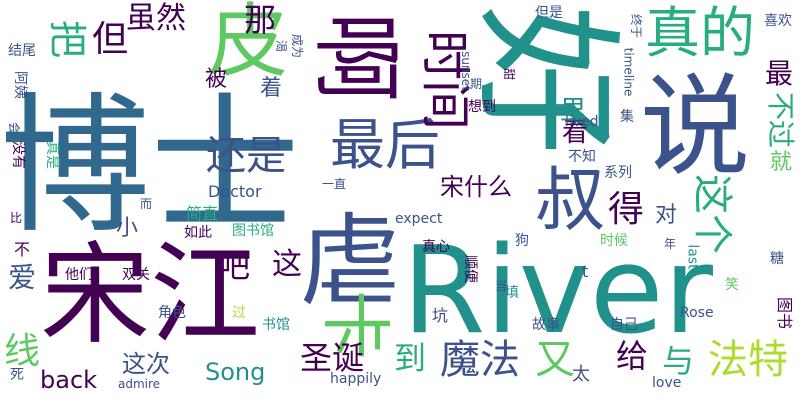 This screenshot has height=400, width=800. What do you see at coordinates (573, 111) in the screenshot?
I see `word-li: 里` at bounding box center [573, 111].